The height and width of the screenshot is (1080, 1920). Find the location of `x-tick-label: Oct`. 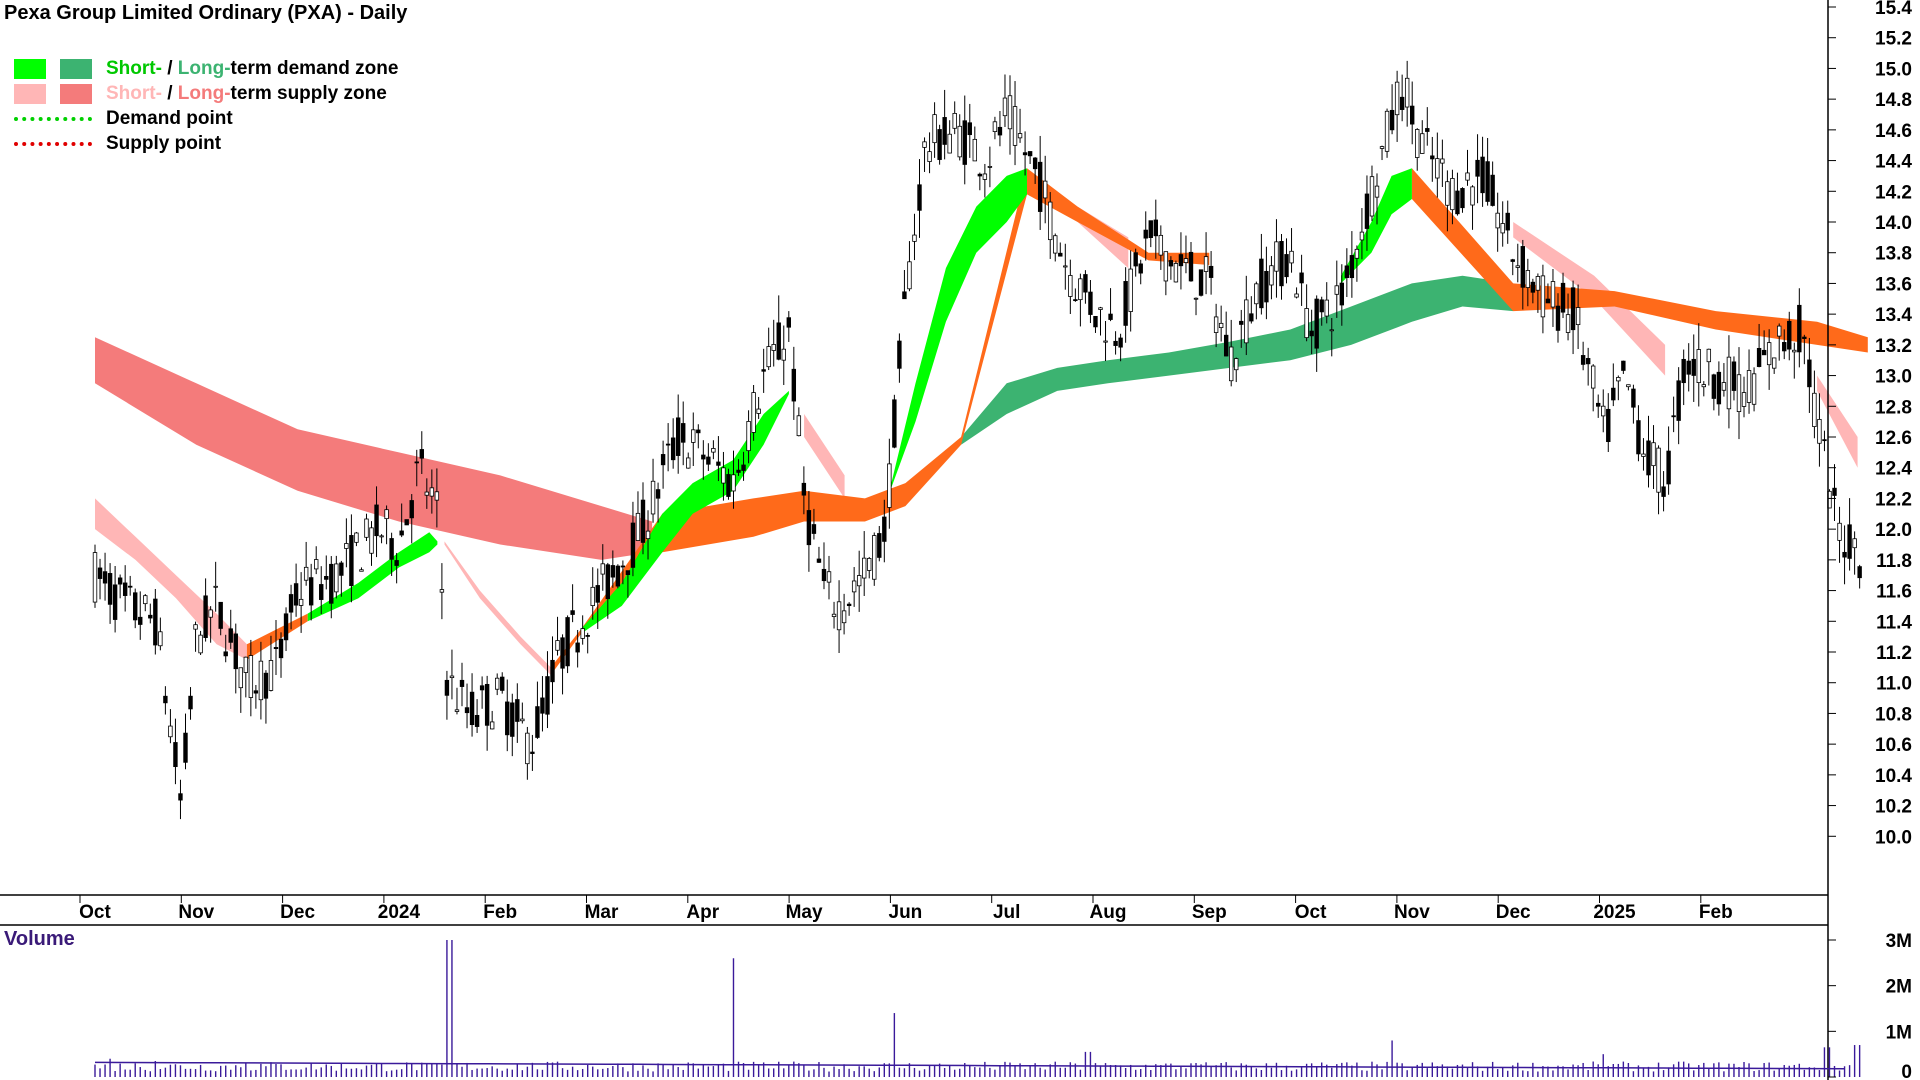

x-tick-label: Oct is located at coordinates (95, 912).